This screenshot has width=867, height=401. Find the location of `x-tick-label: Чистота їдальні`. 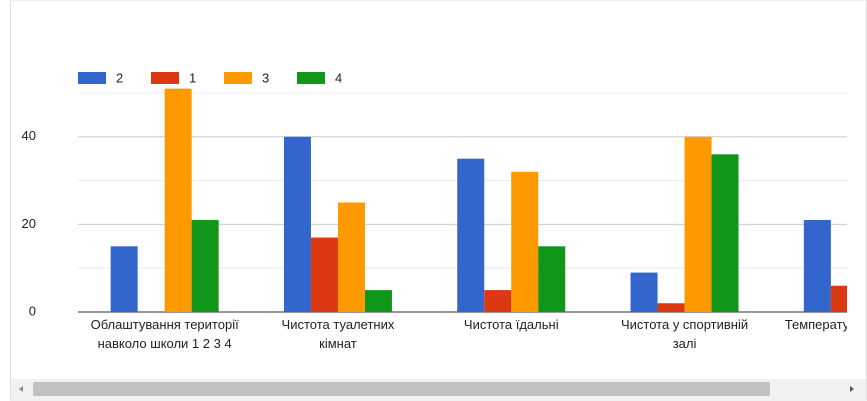

x-tick-label: Чистота їдальні is located at coordinates (511, 324).